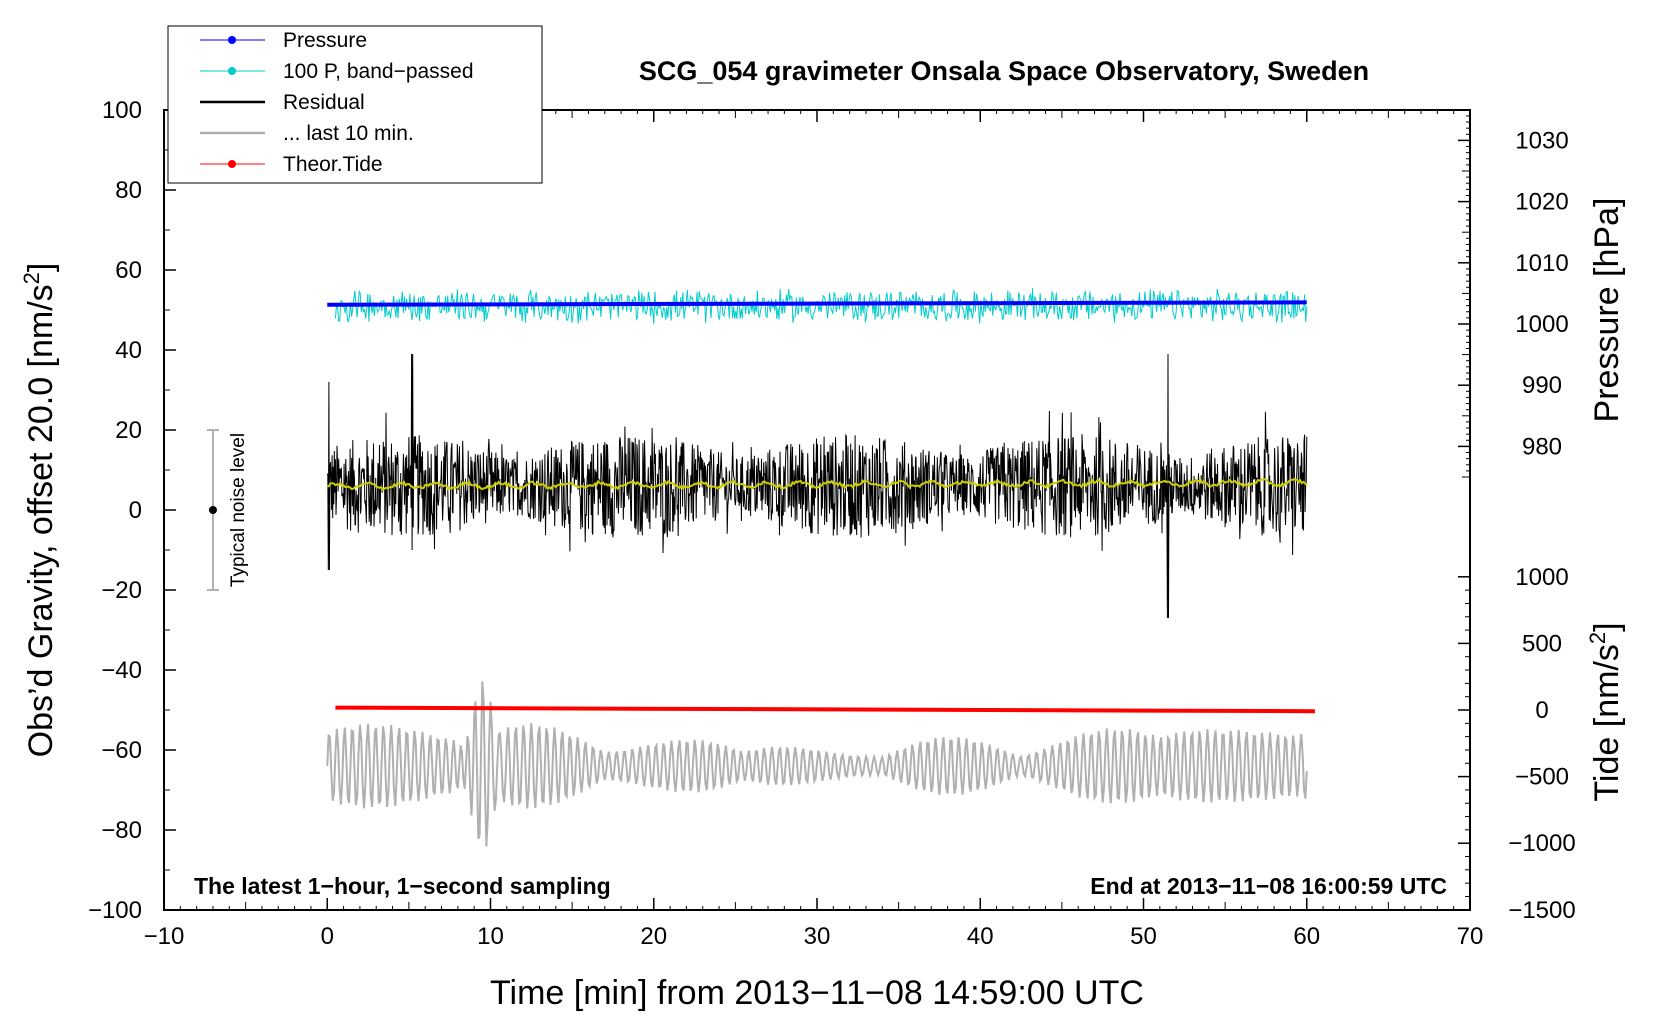  Describe the element at coordinates (327, 936) in the screenshot. I see `x-tick-label: 0` at that location.